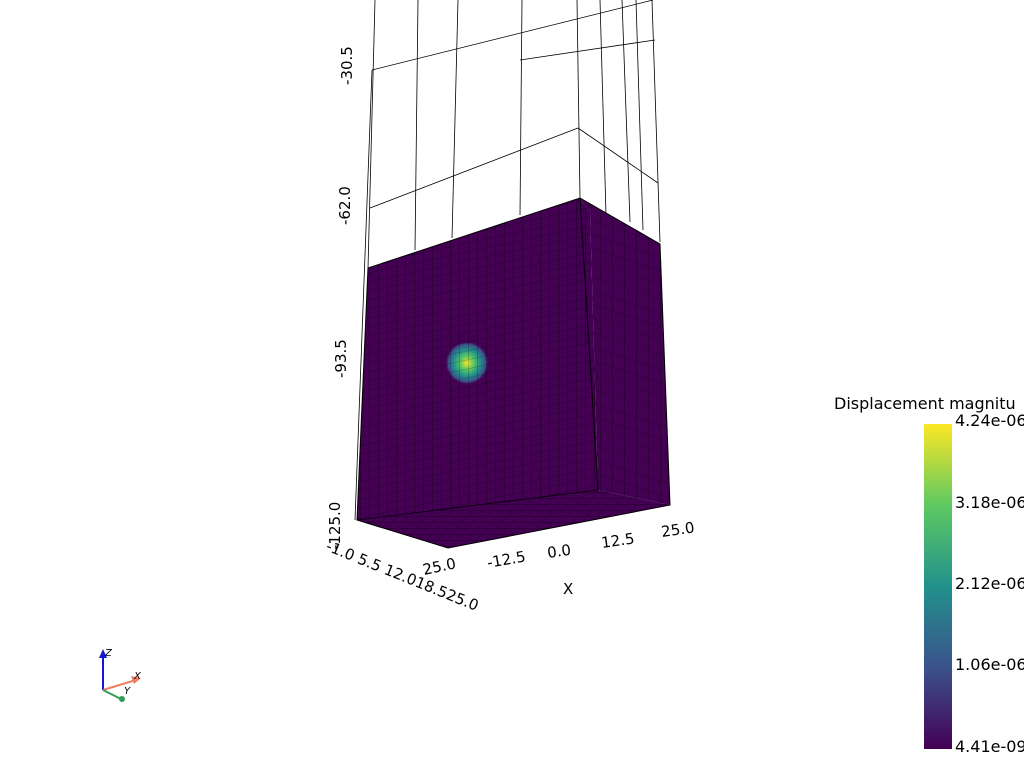 This screenshot has width=1024, height=768. Describe the element at coordinates (345, 205) in the screenshot. I see `z-tick: -62.0` at that location.